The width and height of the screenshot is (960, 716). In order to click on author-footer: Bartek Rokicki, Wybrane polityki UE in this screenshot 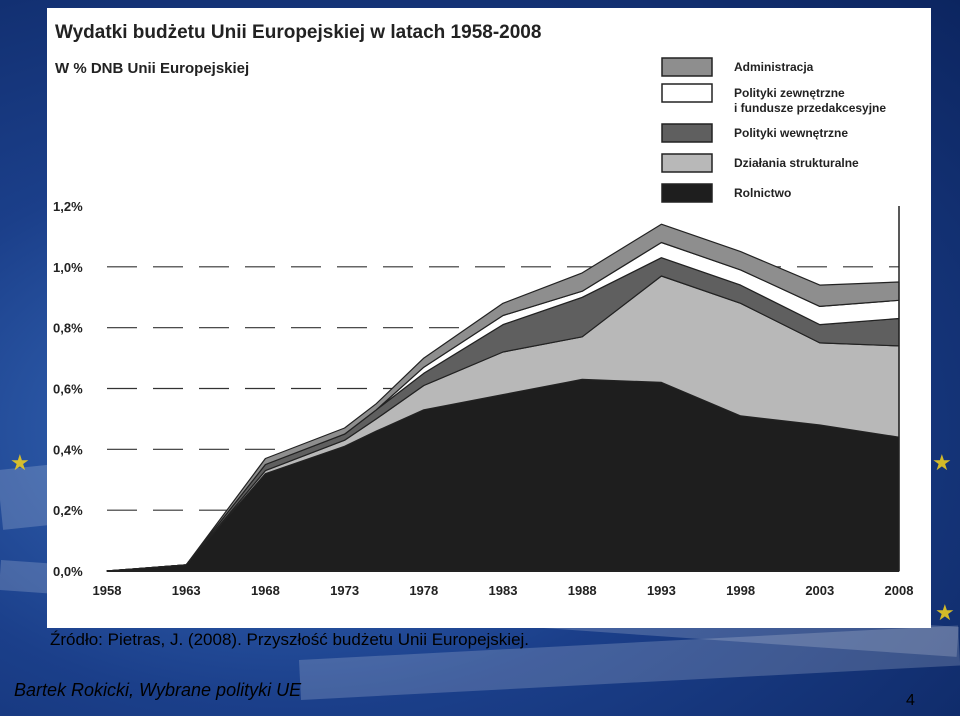, I will do `click(157, 690)`.